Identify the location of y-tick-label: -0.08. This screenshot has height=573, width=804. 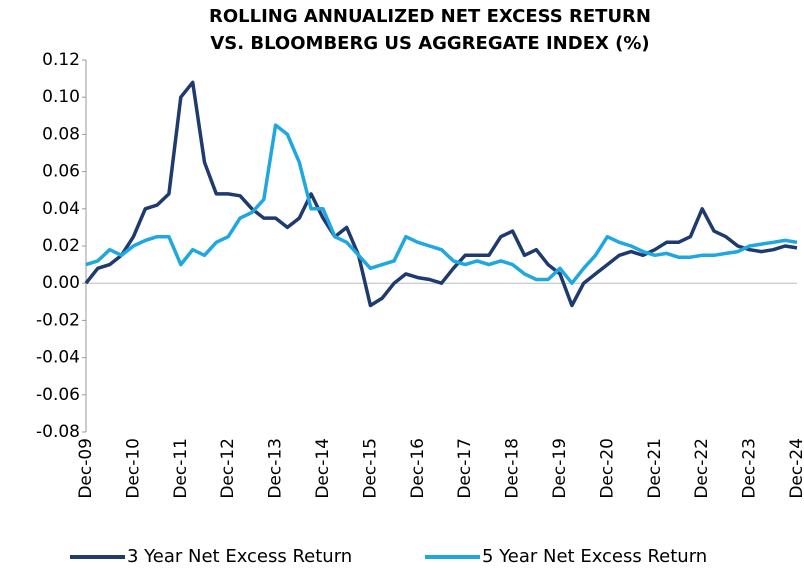
(58, 432).